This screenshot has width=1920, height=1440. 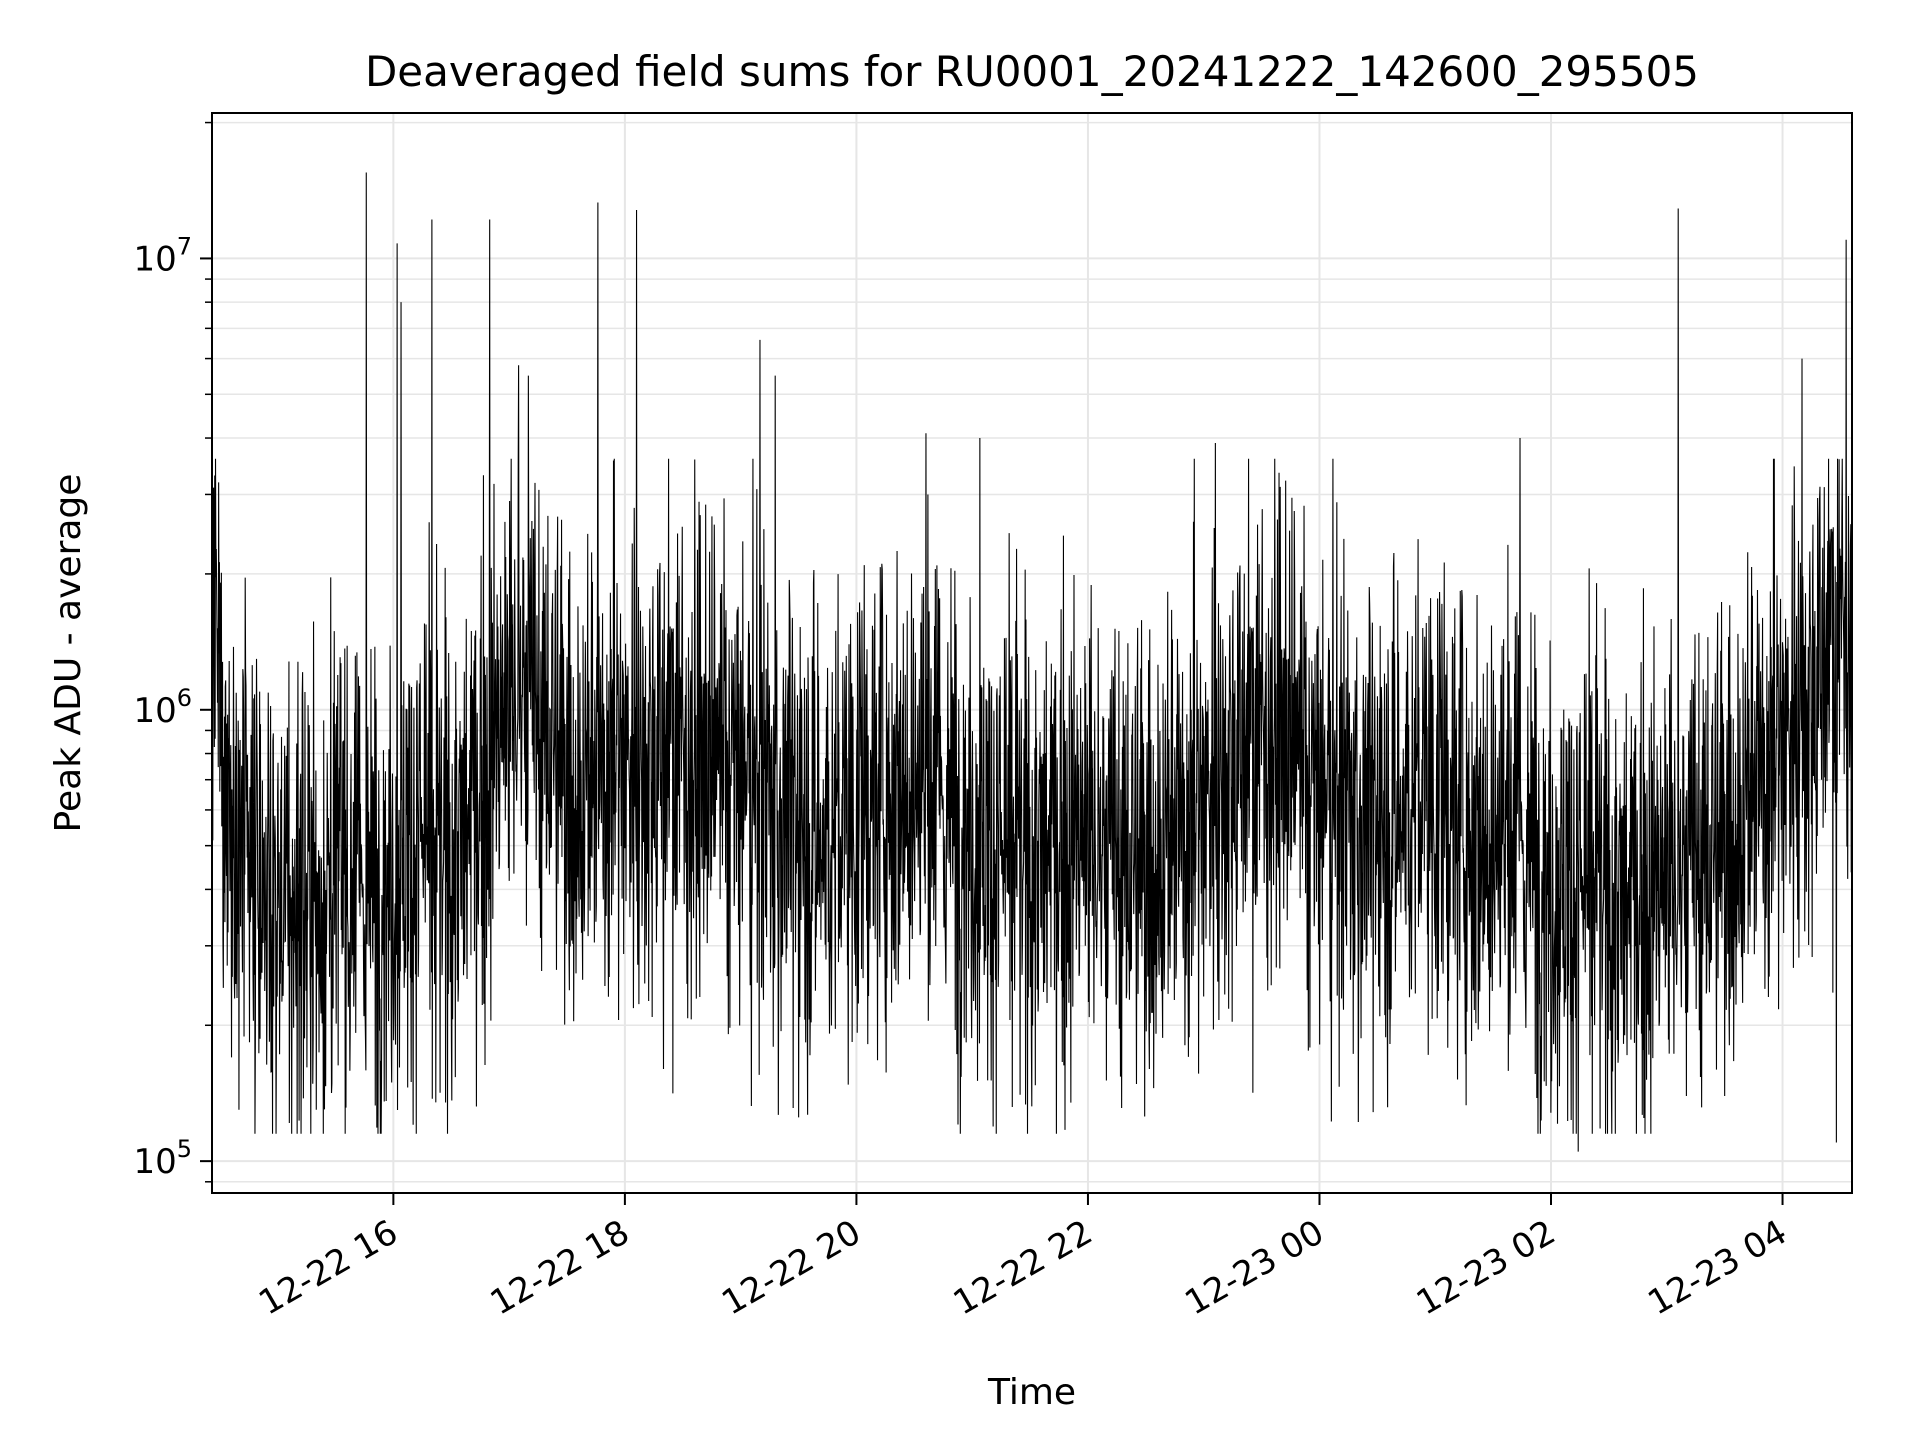 What do you see at coordinates (68, 653) in the screenshot?
I see `y-axis-label: Peak ADU - average` at bounding box center [68, 653].